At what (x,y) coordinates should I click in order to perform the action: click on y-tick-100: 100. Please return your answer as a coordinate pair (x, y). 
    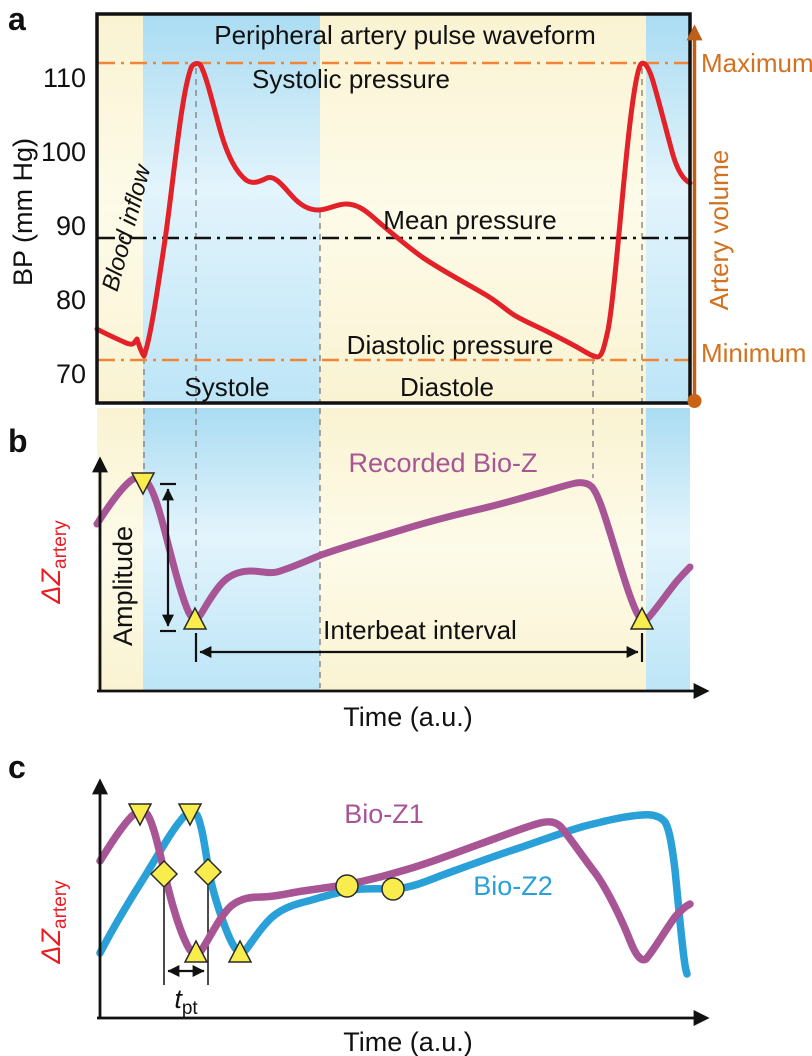
    Looking at the image, I should click on (63, 152).